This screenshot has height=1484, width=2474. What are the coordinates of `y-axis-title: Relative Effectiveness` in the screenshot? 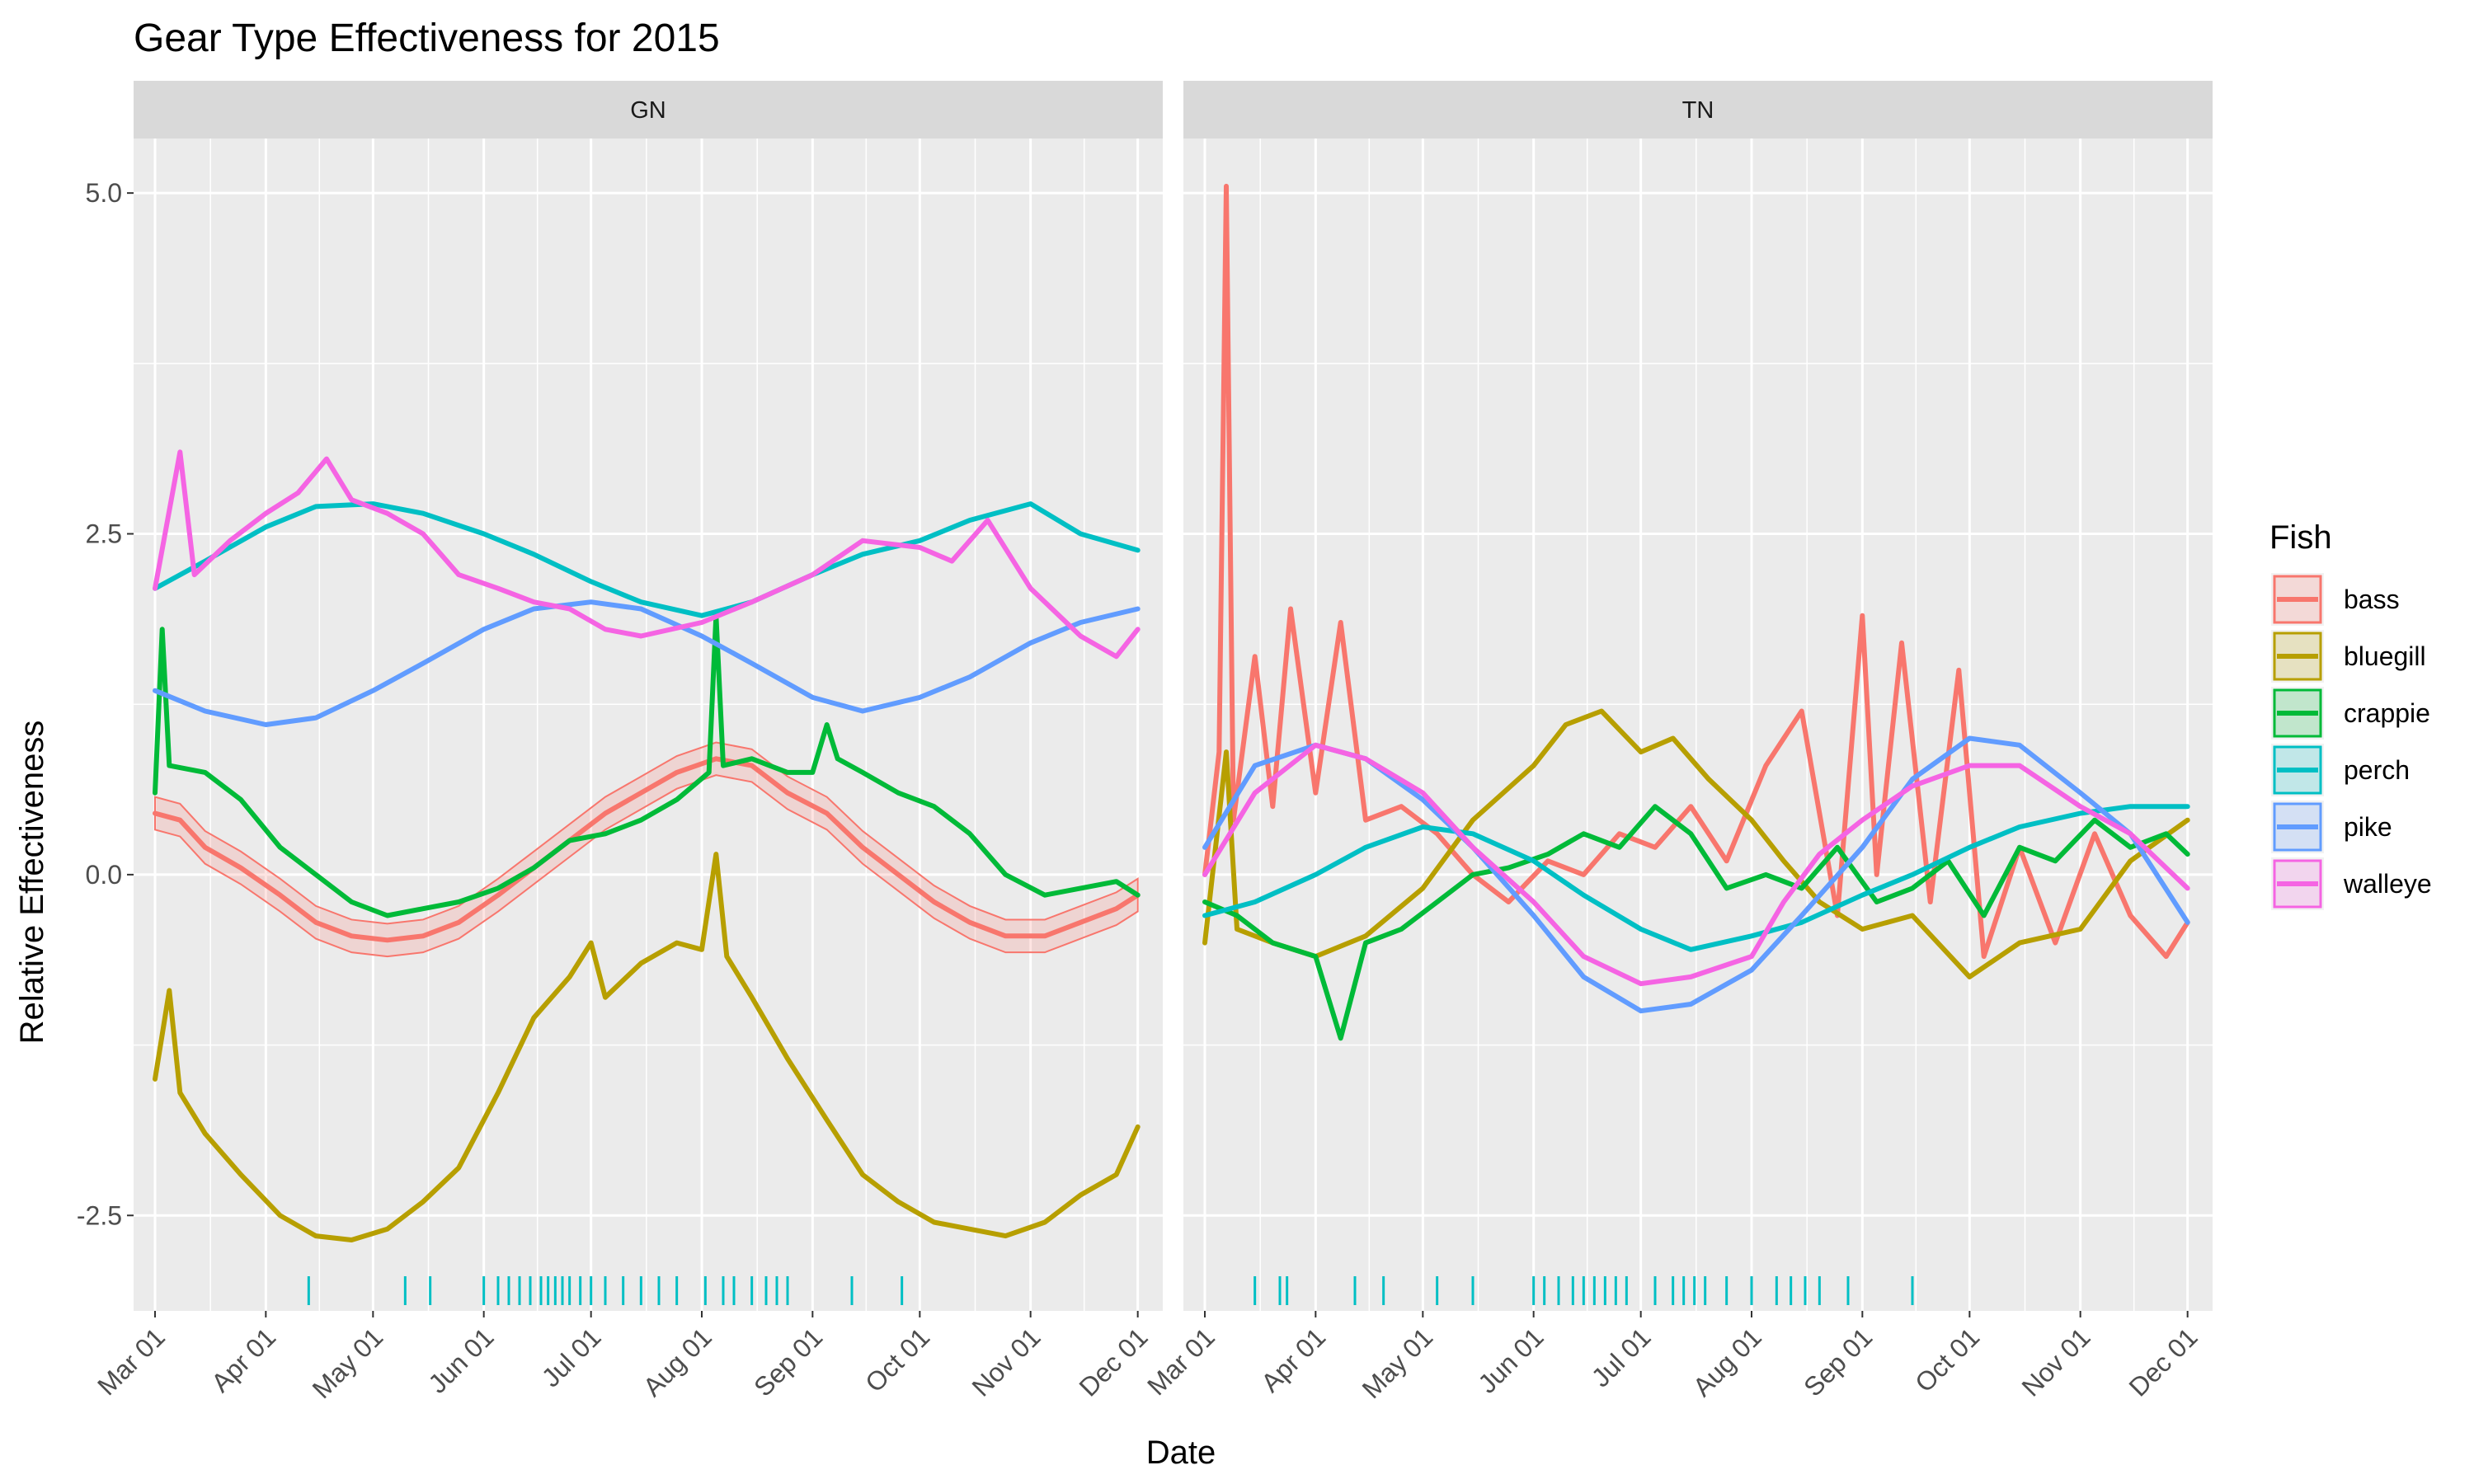 It's located at (32, 883).